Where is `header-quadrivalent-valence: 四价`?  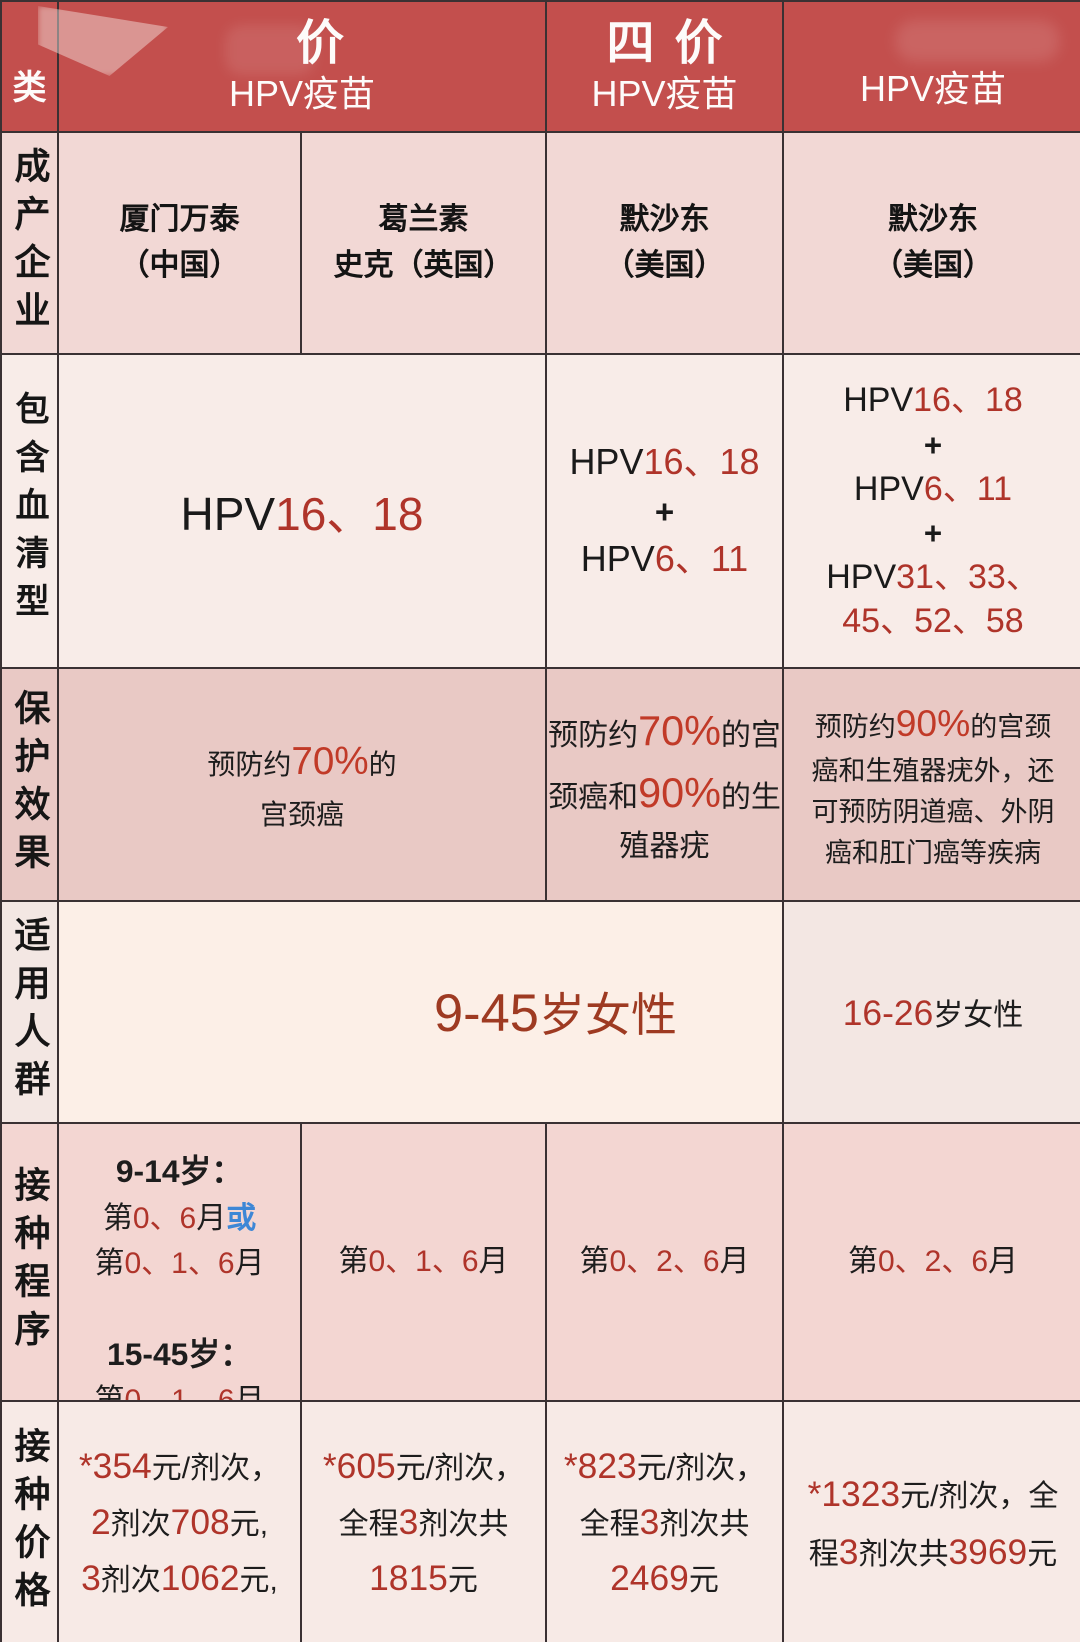 header-quadrivalent-valence: 四价 is located at coordinates (674, 43).